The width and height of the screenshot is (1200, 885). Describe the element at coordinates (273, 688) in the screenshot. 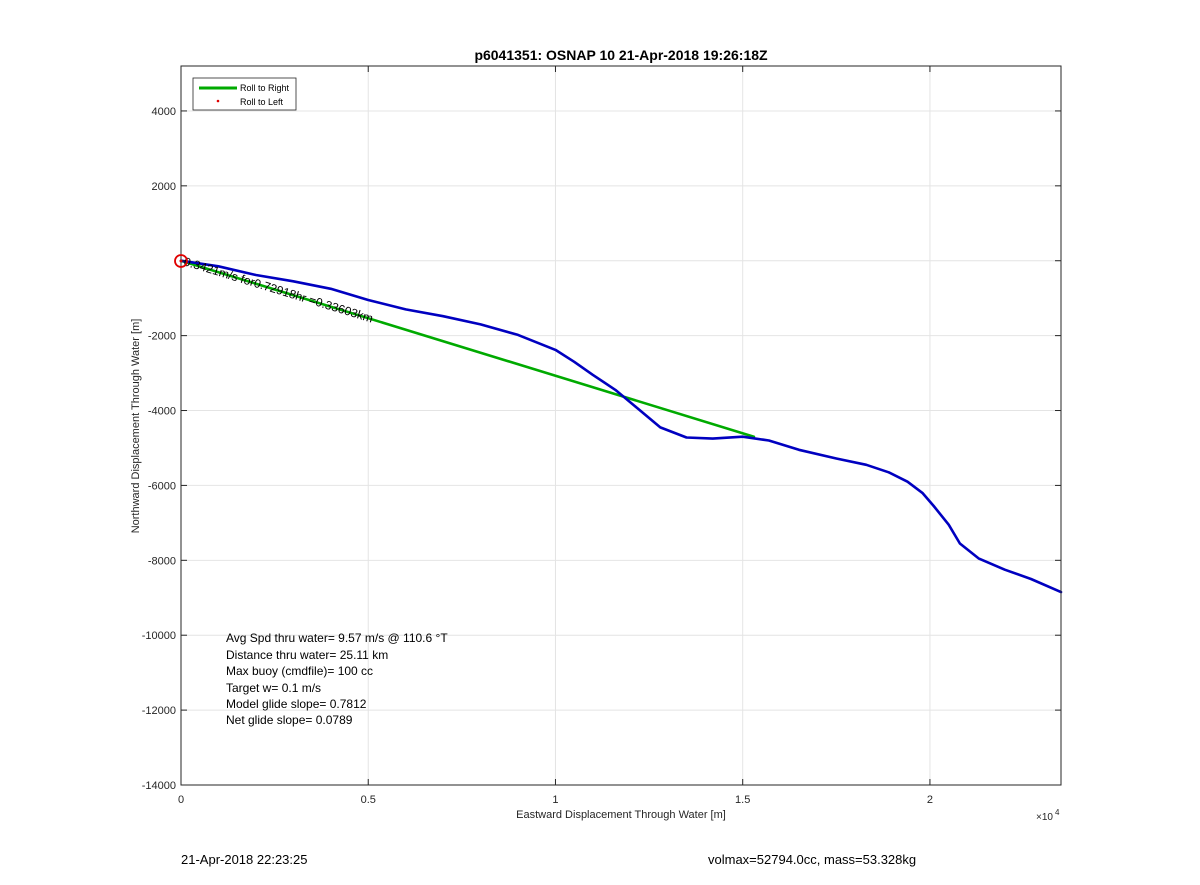

I see `stat-target-w: Target w= 0.1 m/s` at that location.